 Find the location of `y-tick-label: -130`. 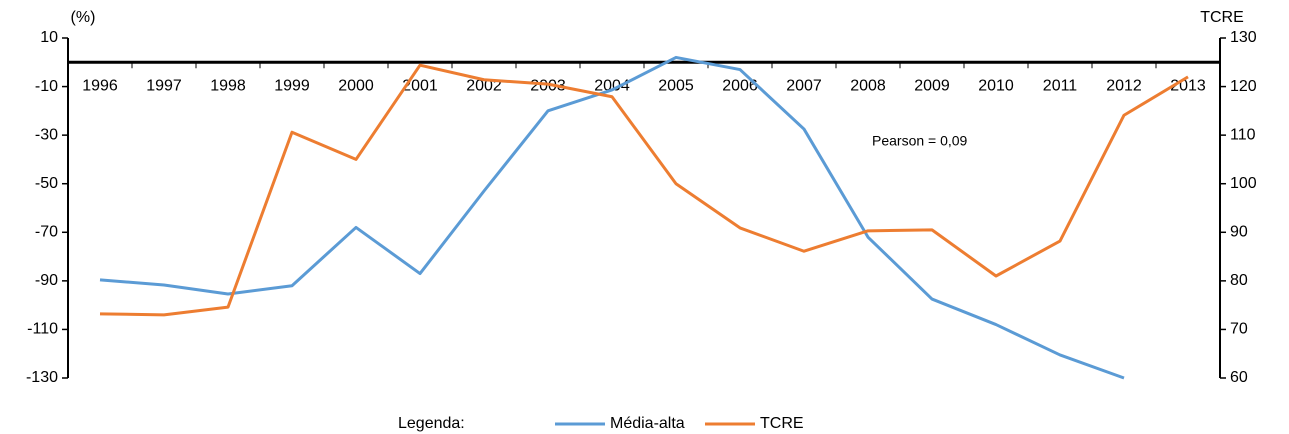

y-tick-label: -130 is located at coordinates (42, 377).